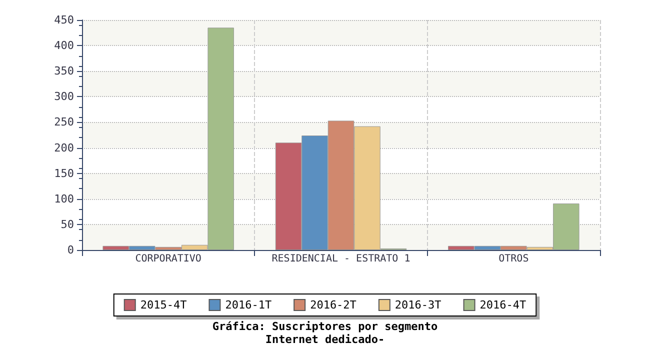 Image resolution: width=650 pixels, height=350 pixels. I want to click on x-tick-label: RESIDENCIAL - ESTRATO 1, so click(341, 259).